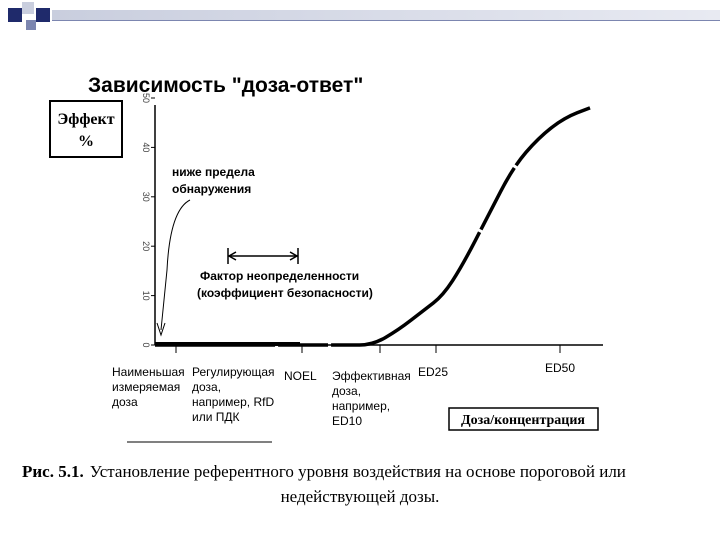 This screenshot has width=720, height=540. What do you see at coordinates (146, 246) in the screenshot?
I see `y-tick-label: 20` at bounding box center [146, 246].